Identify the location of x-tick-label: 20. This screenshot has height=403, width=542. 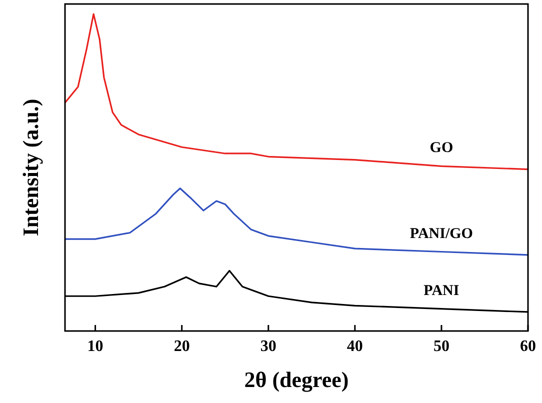
(182, 346).